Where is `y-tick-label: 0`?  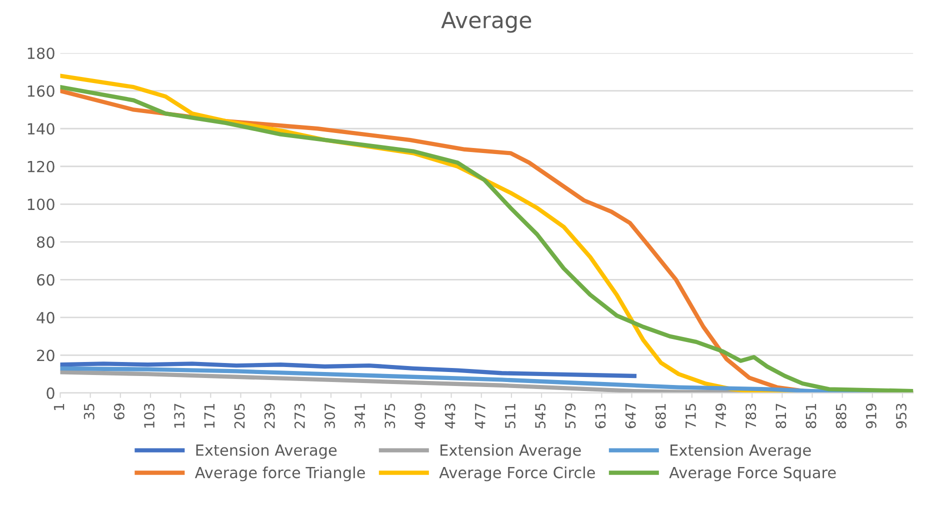 y-tick-label: 0 is located at coordinates (50, 393).